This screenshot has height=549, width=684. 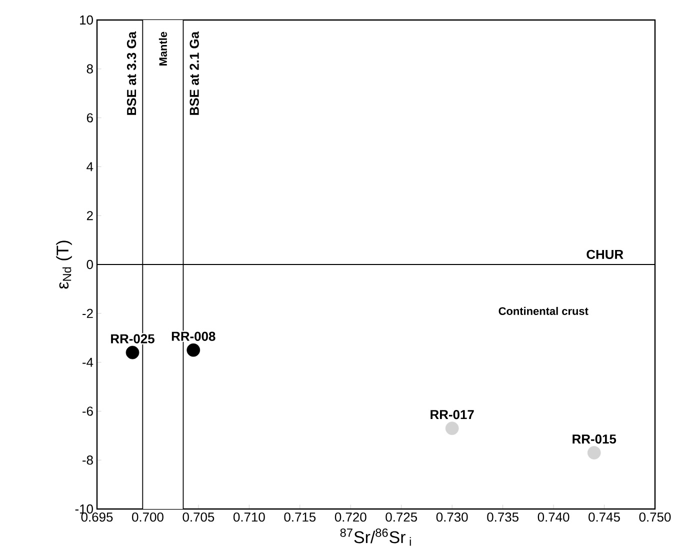 What do you see at coordinates (502, 517) in the screenshot?
I see `x-tick-label: 0.735` at bounding box center [502, 517].